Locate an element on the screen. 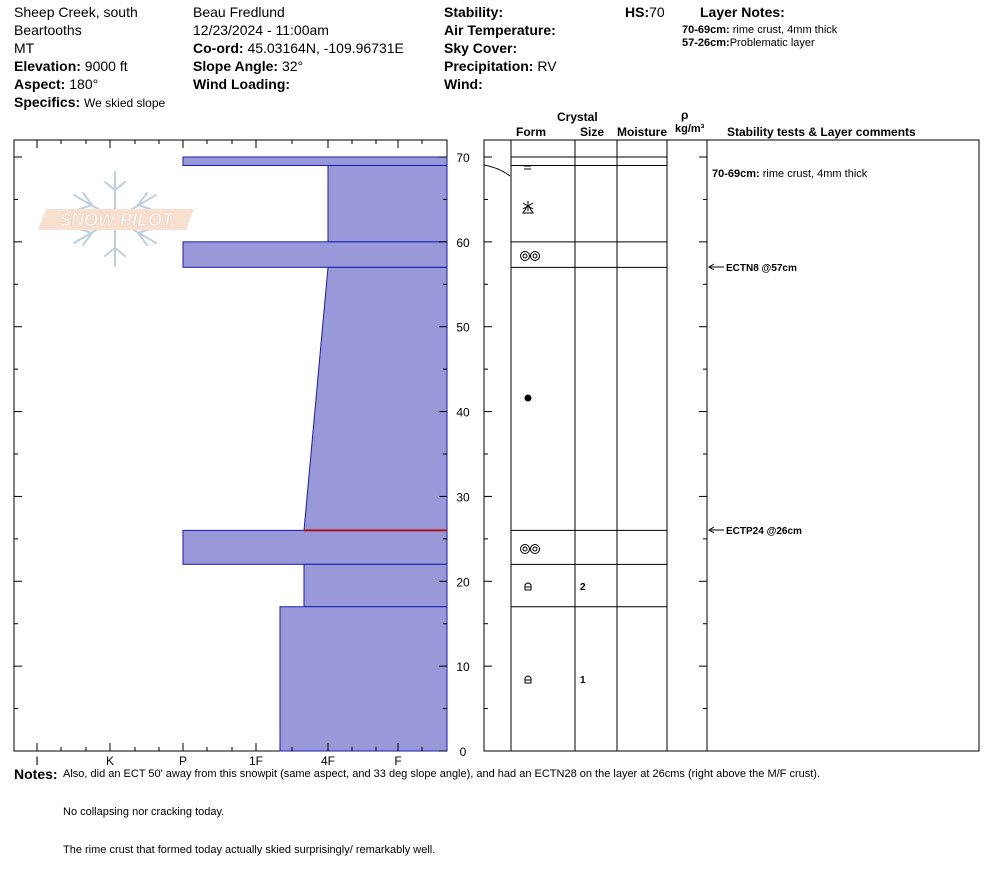 This screenshot has height=878, width=994. air-temperature: Air Temperature: is located at coordinates (500, 30).